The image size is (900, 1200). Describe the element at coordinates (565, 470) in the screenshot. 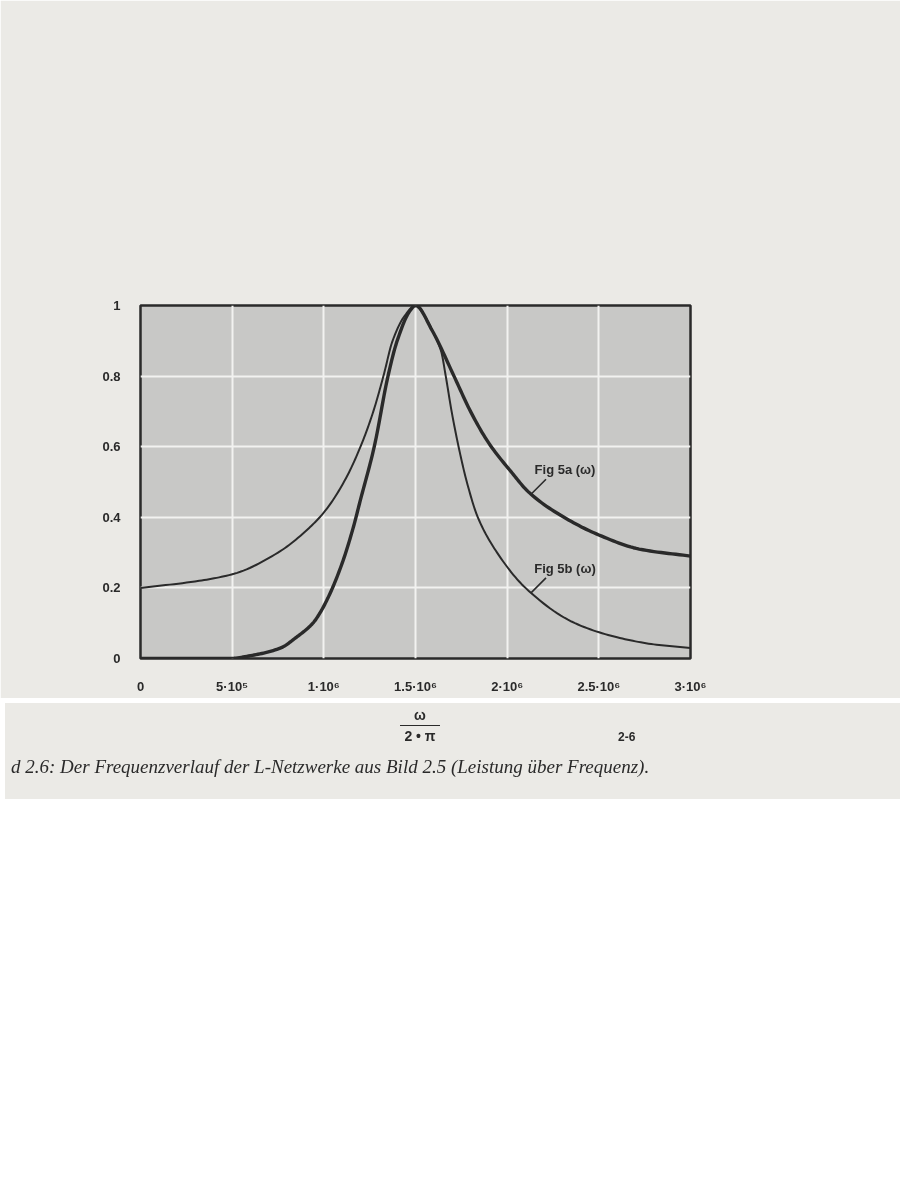

I see `series-label: Fig 5a (ω)` at that location.